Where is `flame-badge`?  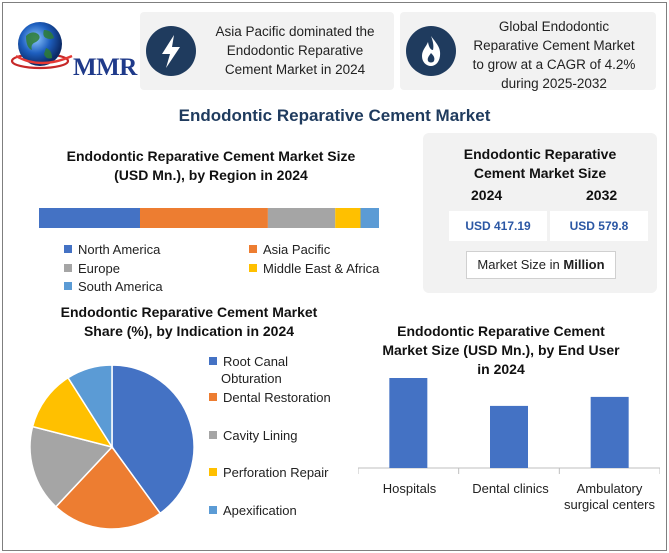
flame-badge is located at coordinates (431, 51).